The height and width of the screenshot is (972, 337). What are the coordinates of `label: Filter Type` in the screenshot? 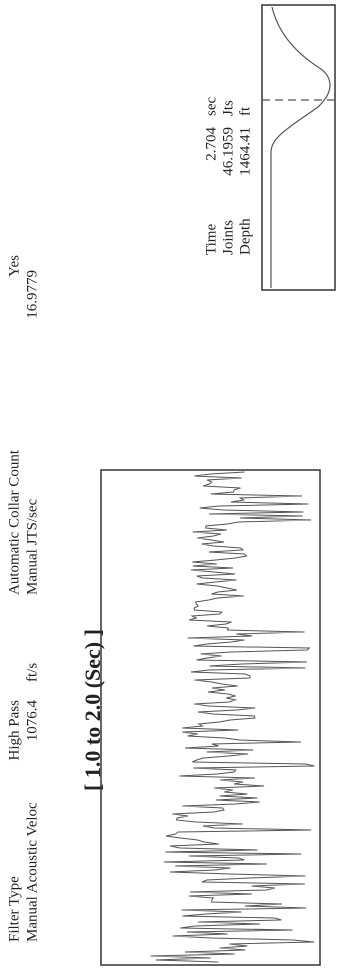 It's located at (14, 909).